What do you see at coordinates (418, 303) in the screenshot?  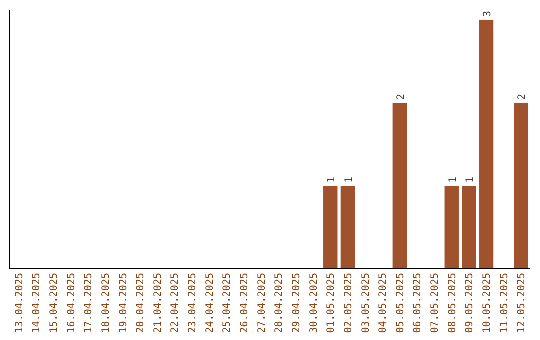 I see `x-tick-label: 06.05.2025` at bounding box center [418, 303].